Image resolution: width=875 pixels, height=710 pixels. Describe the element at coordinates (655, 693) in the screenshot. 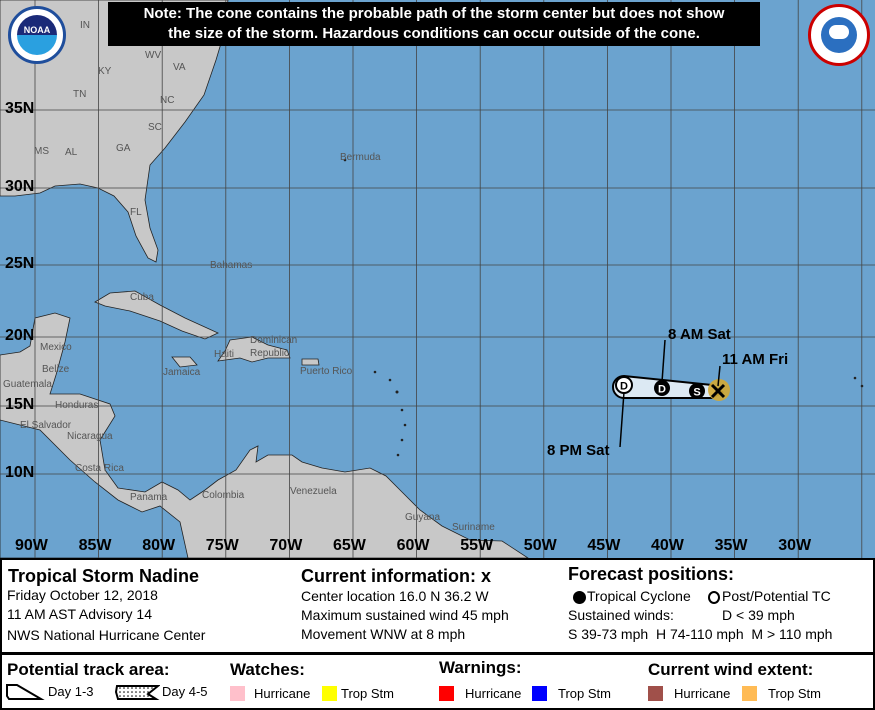

I see `wind-hurricane-swatch` at that location.